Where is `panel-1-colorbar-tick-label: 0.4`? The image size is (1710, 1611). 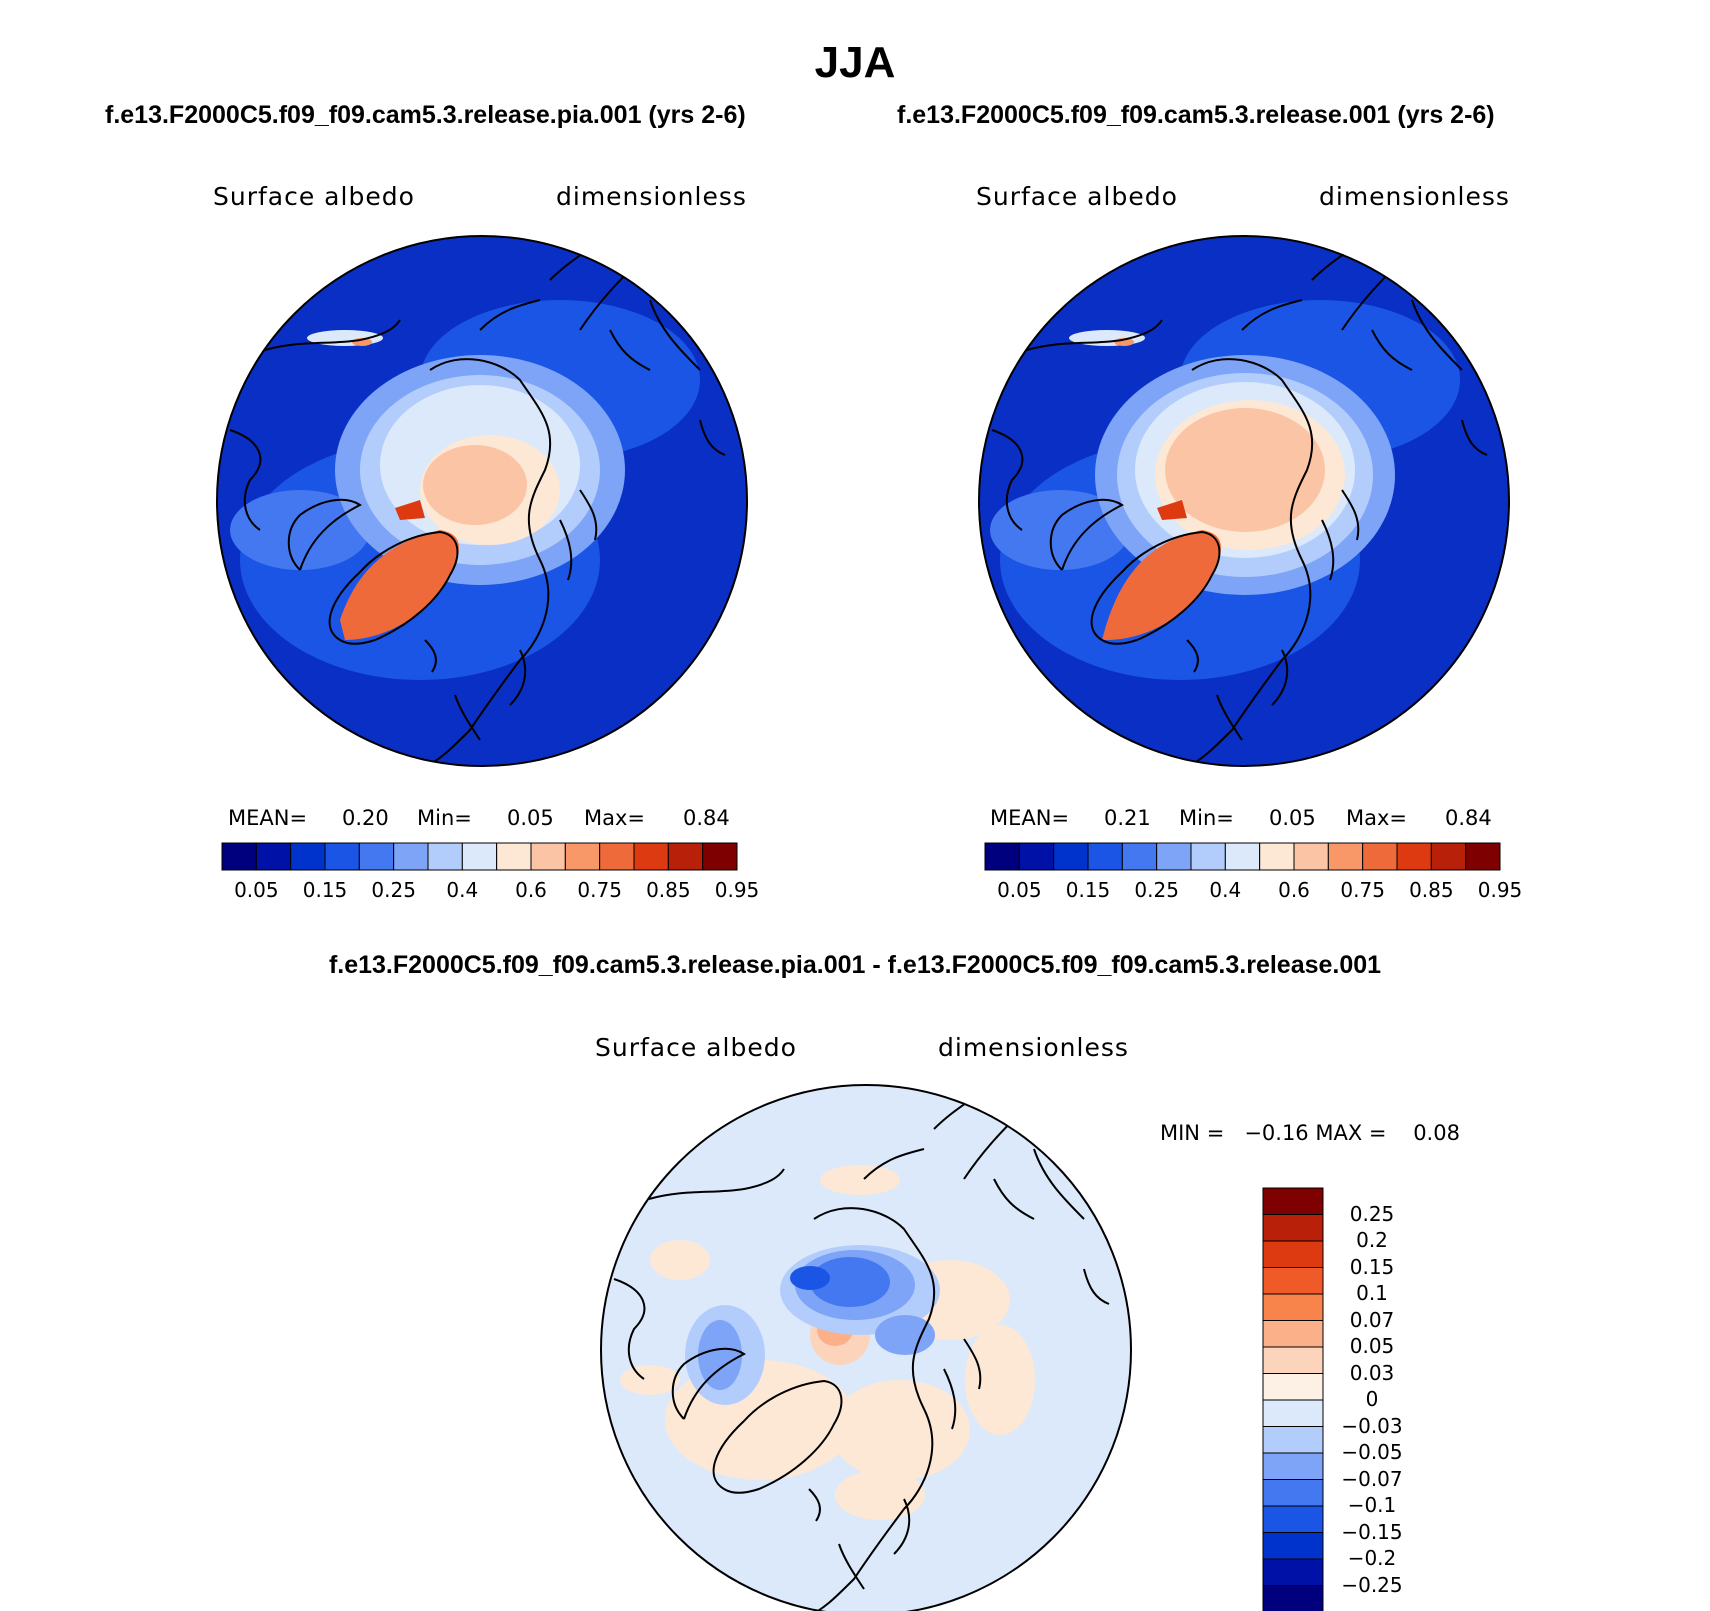
panel-1-colorbar-tick-label: 0.4 is located at coordinates (462, 890).